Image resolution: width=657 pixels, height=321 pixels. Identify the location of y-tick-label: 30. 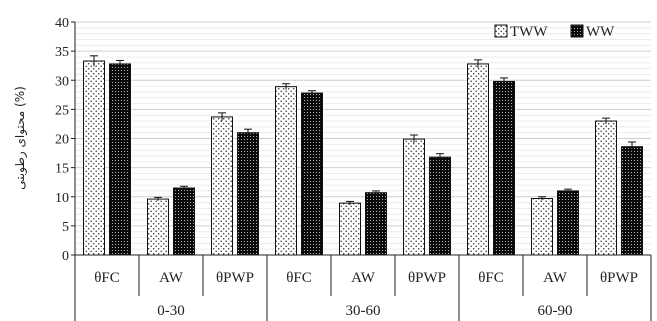
(62, 81).